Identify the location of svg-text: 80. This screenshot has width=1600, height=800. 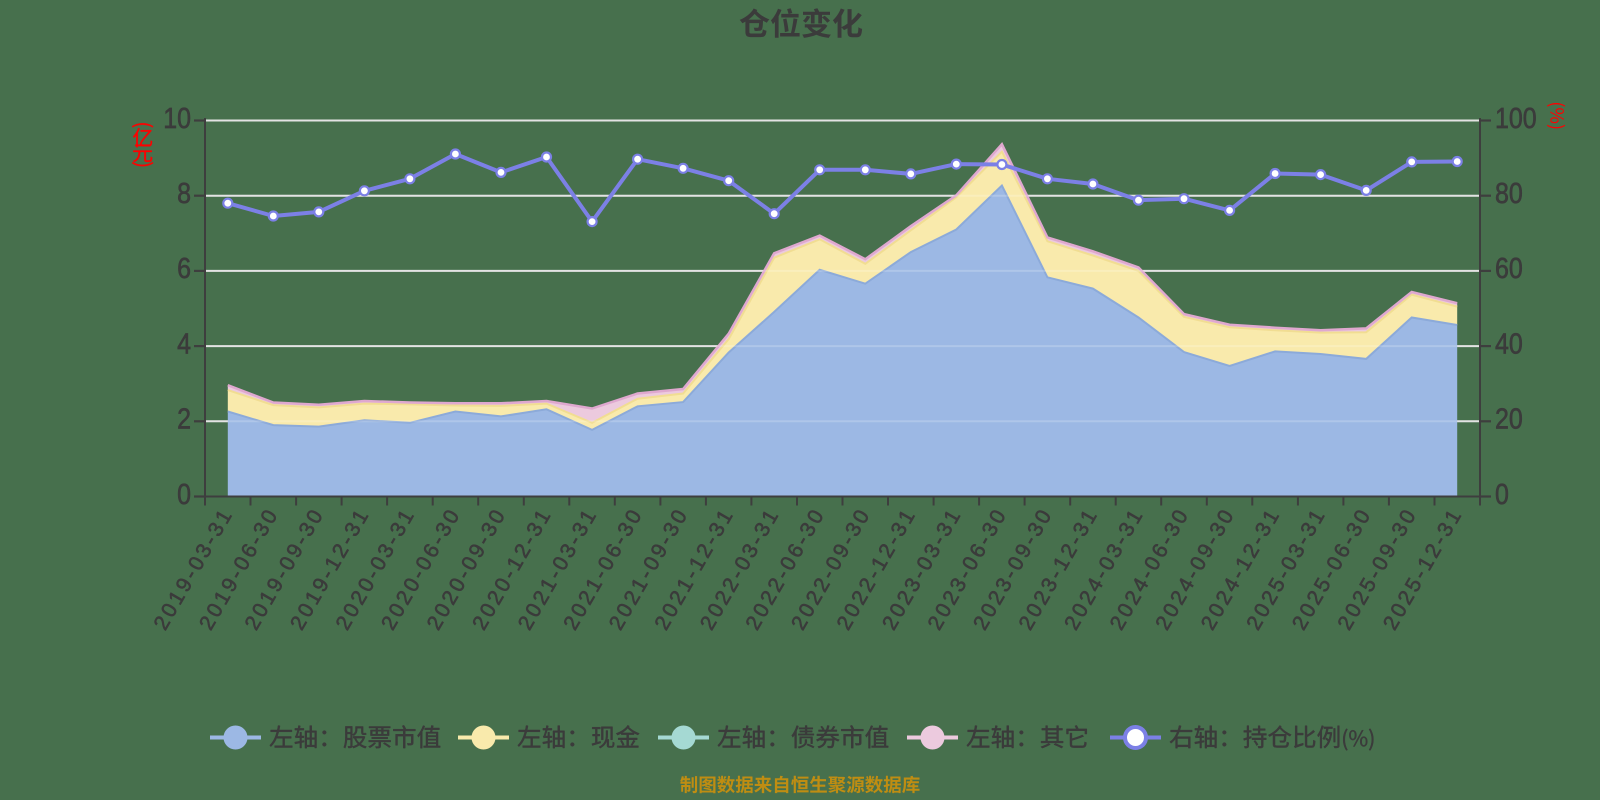
(1509, 193).